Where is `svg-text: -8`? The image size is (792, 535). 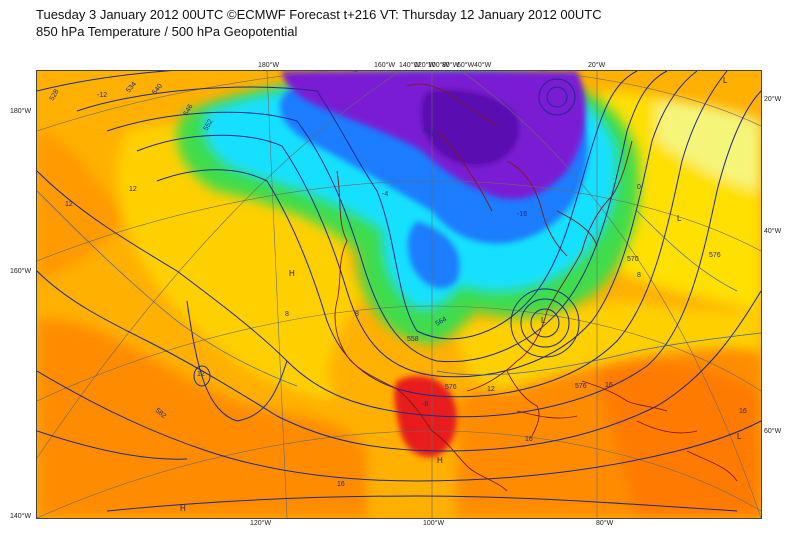 svg-text: -8 is located at coordinates (425, 404).